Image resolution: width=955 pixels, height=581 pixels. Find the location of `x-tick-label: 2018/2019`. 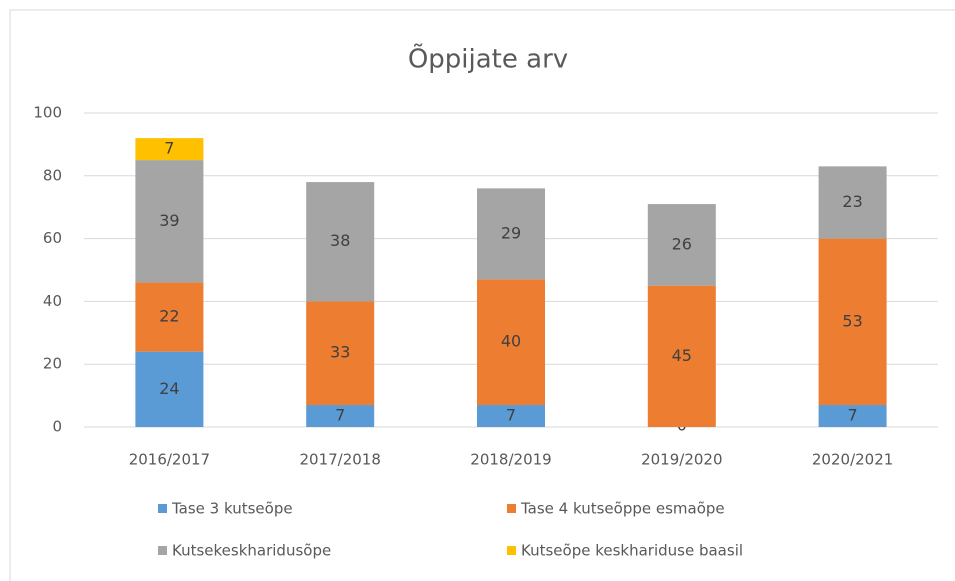

x-tick-label: 2018/2019 is located at coordinates (510, 460).